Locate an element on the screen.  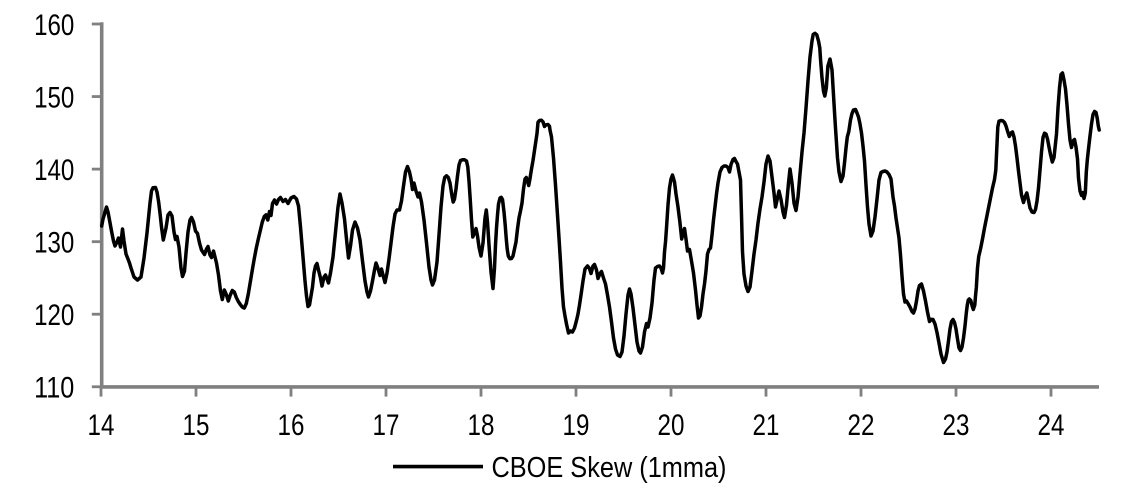
svg-text: 14 is located at coordinates (101, 425).